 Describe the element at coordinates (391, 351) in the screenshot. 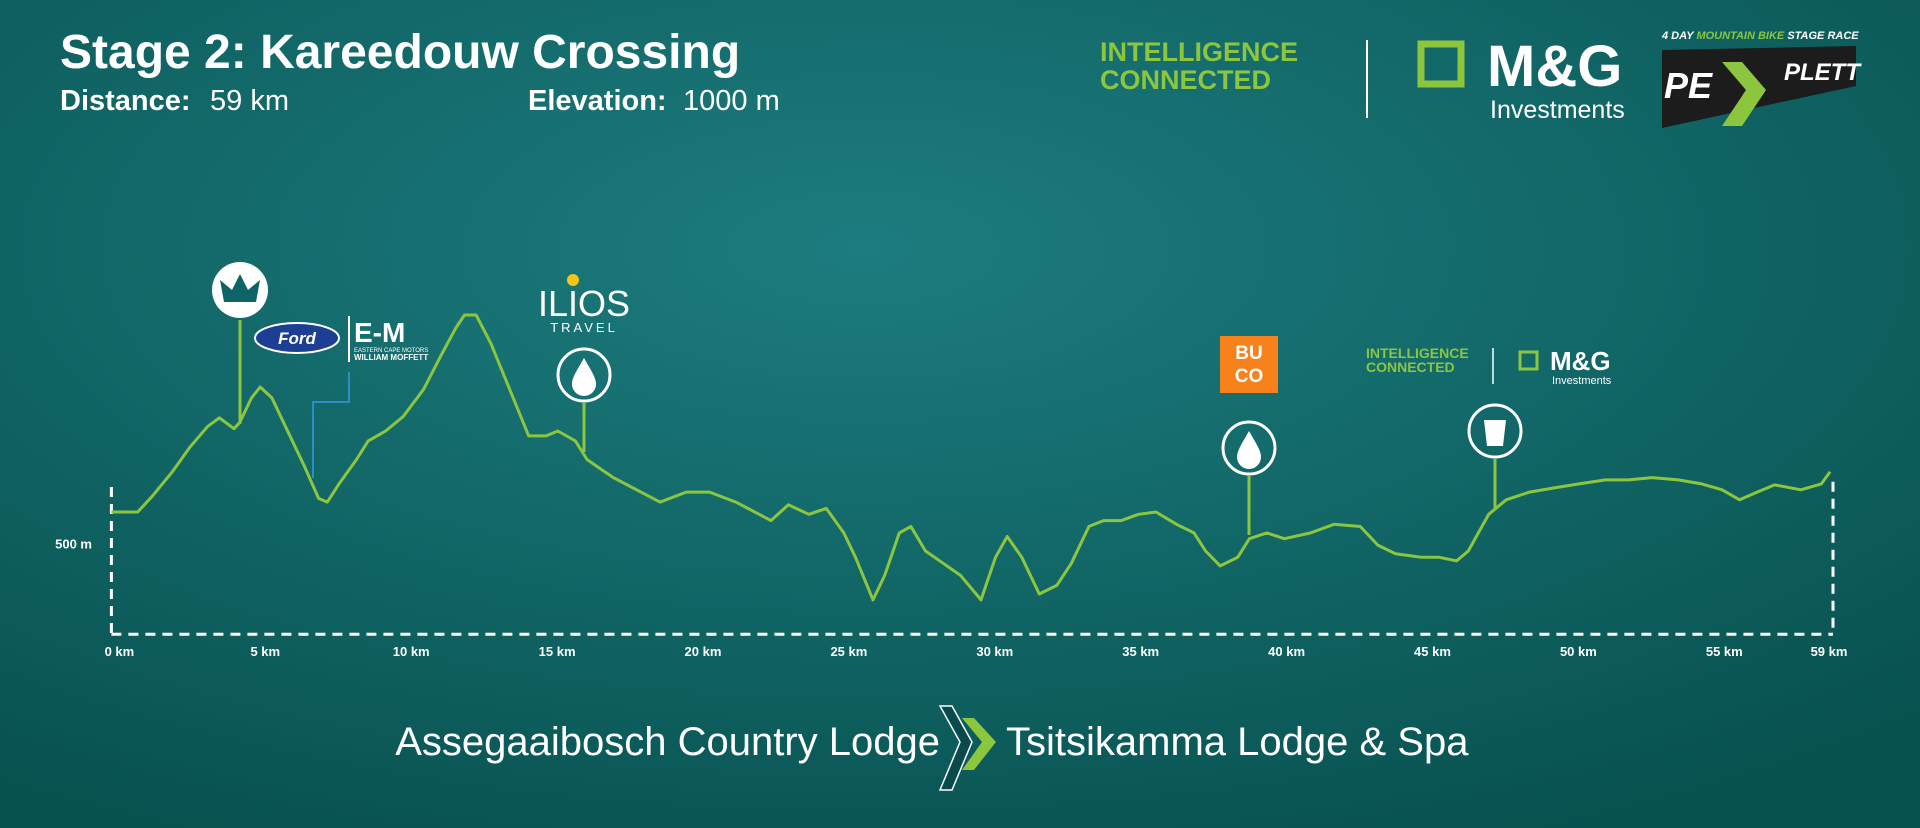

I see `ecm-text: EASTERN CAPE MOTORS` at that location.